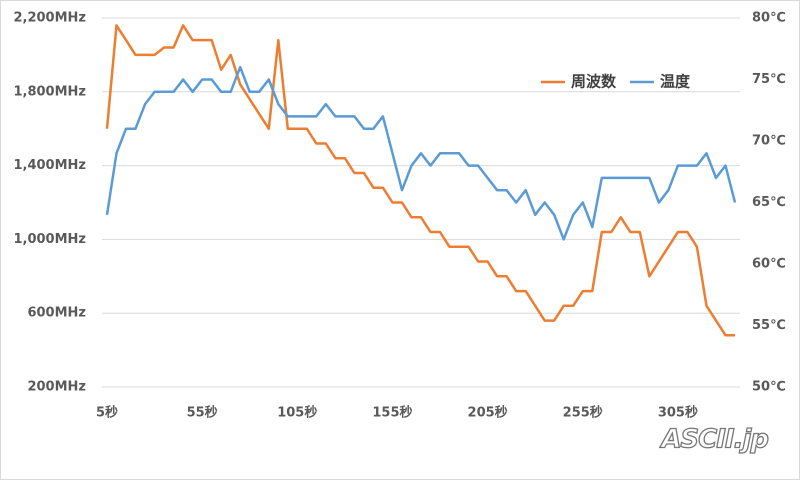 The height and width of the screenshot is (480, 800). I want to click on y2-tick-label: 55℃, so click(769, 325).